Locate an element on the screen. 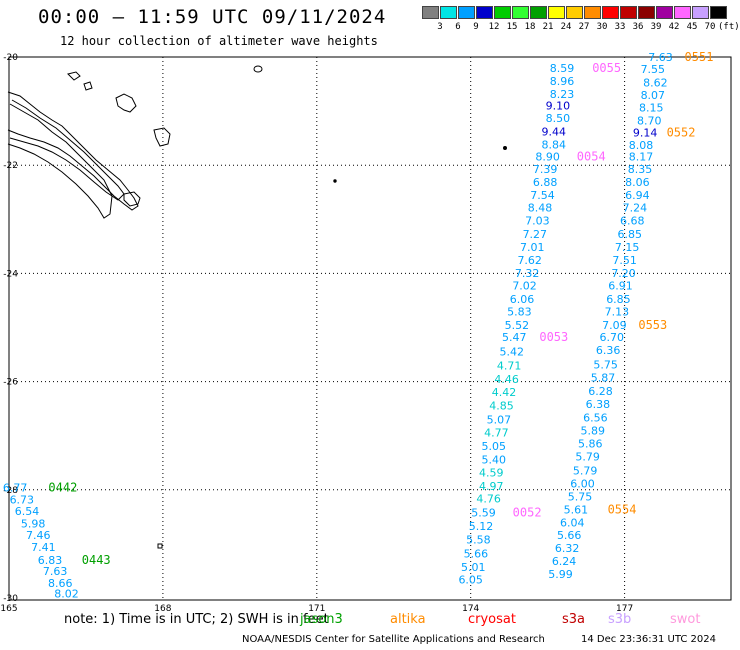  pass-time-label: 0054 is located at coordinates (591, 157).